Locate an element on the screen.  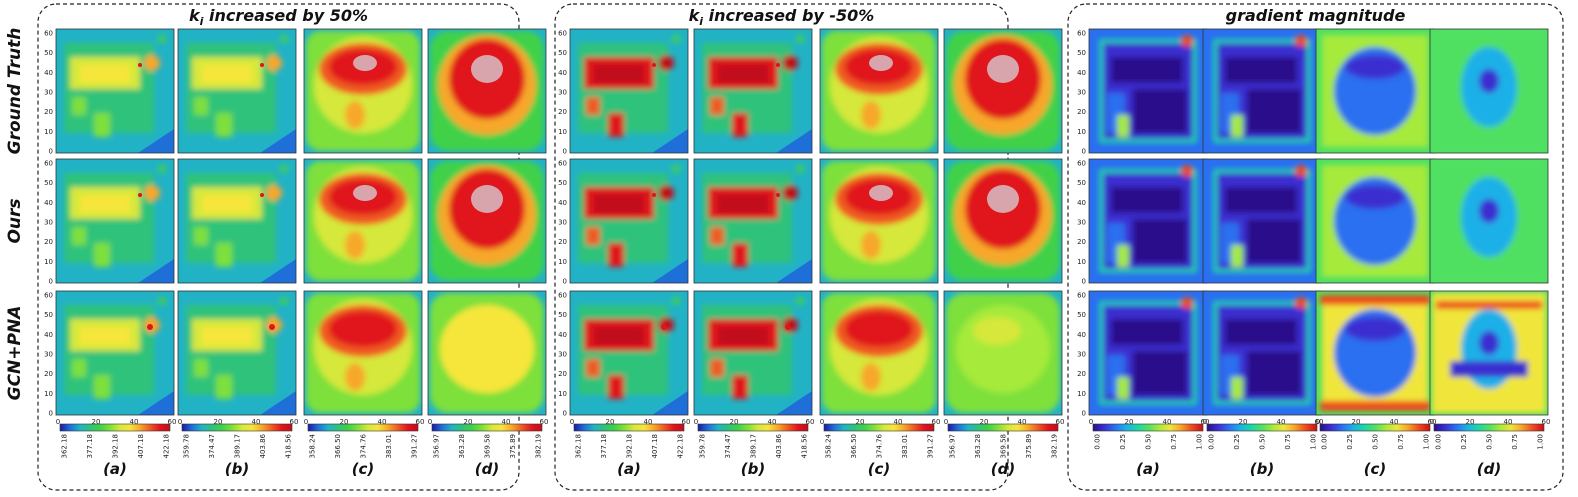
colorbar-tick-label: 1.00 is located at coordinates (1541, 442).